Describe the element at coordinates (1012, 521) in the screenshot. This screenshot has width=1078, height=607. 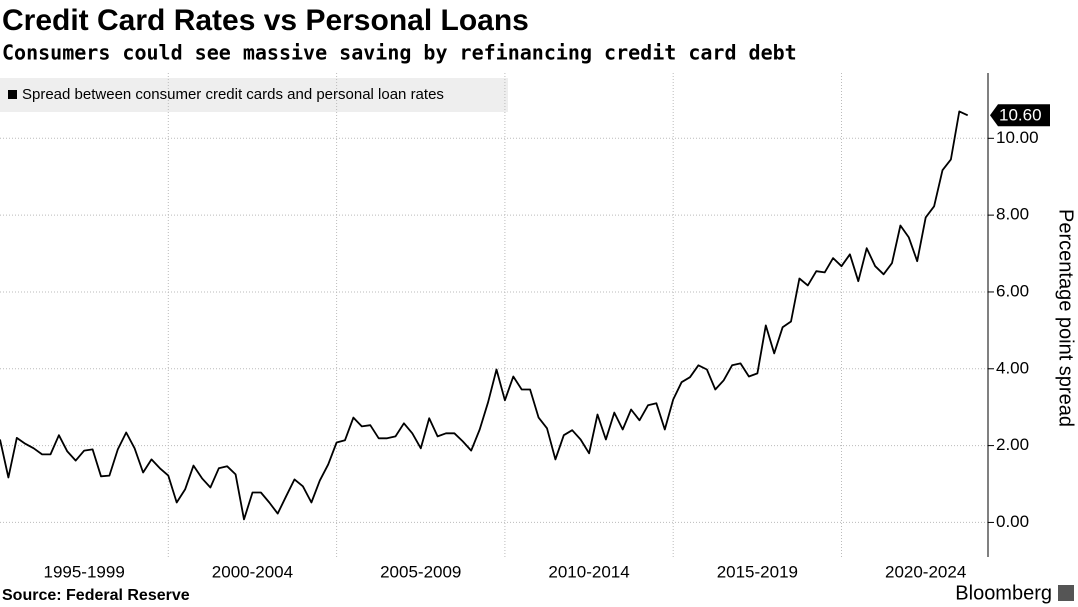
I see `y-tick-label: 0.00` at that location.